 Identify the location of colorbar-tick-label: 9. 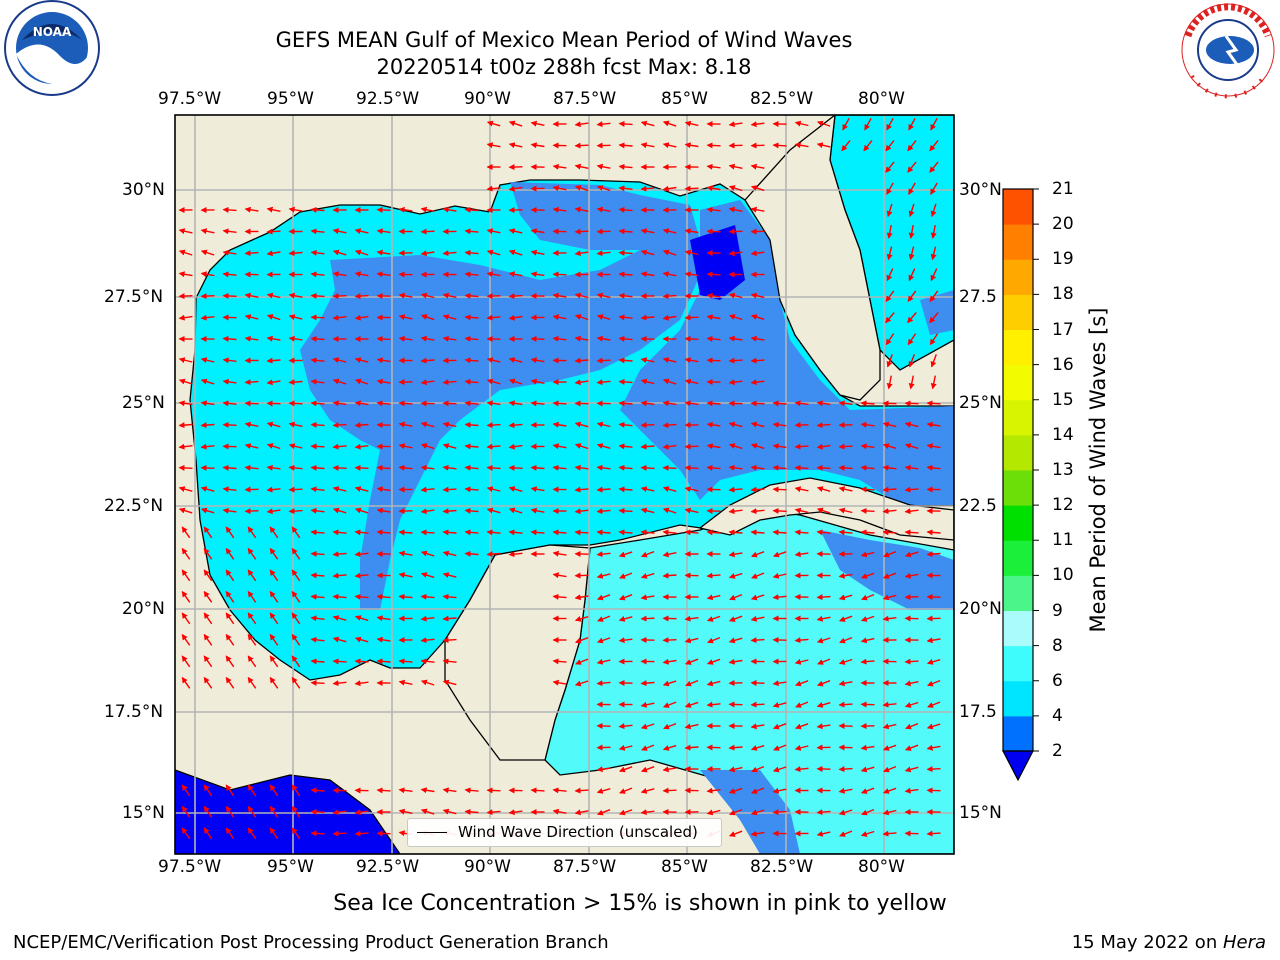
(1057, 610).